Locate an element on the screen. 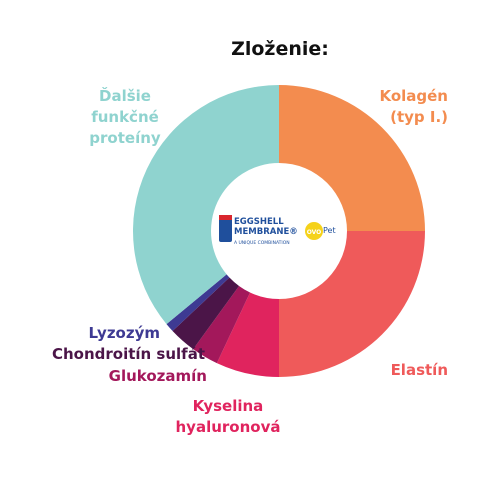 Image resolution: width=500 pixels, height=500 pixels. segment-label: Kyselina hyaluronová is located at coordinates (228, 416).